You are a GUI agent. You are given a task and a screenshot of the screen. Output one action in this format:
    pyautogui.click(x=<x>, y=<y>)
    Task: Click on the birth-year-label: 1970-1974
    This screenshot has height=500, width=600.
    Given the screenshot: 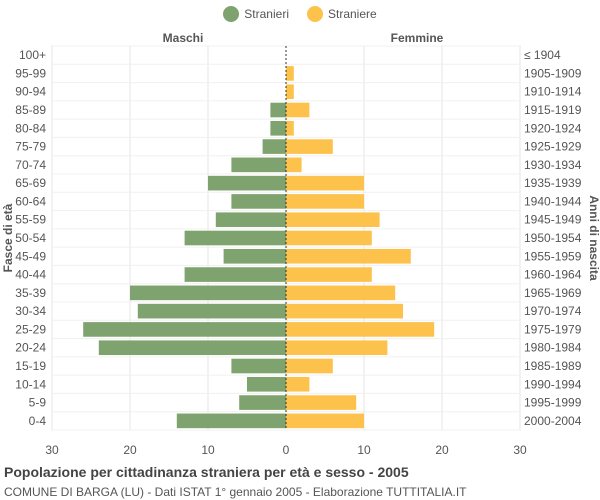 What is the action you would take?
    pyautogui.click(x=553, y=311)
    